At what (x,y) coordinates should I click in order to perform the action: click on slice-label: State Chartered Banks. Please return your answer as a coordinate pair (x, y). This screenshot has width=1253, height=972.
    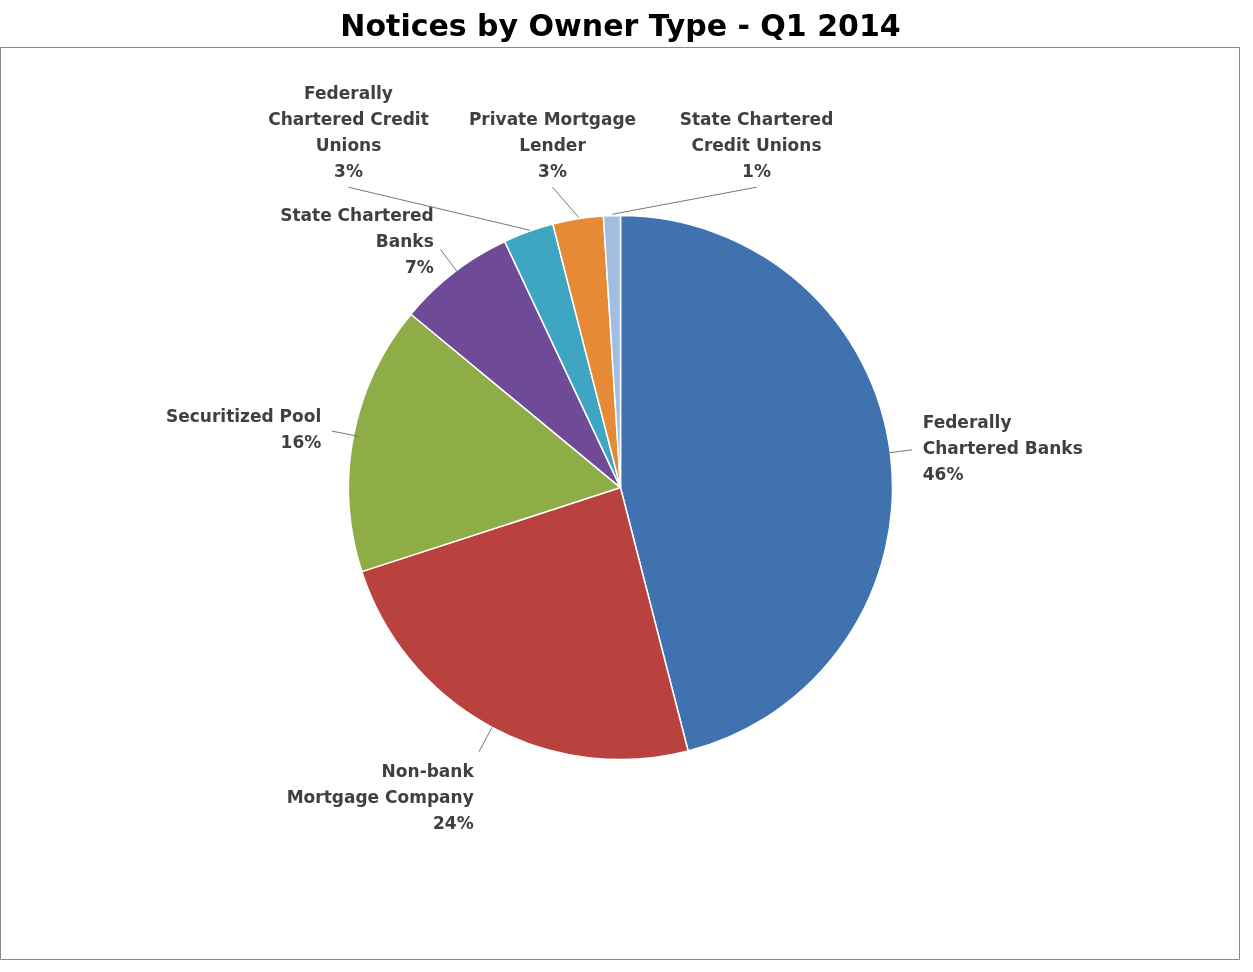
    Looking at the image, I should click on (357, 227).